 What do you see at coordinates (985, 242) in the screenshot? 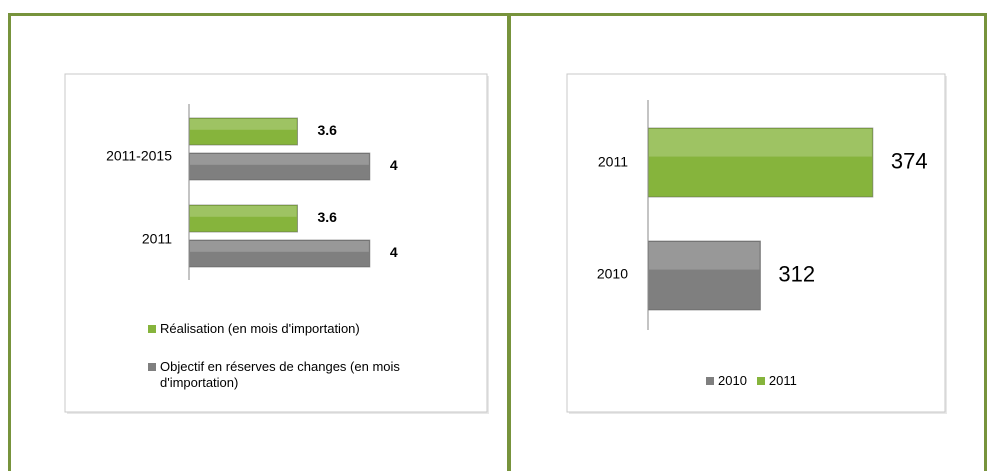
I see `frame-right` at bounding box center [985, 242].